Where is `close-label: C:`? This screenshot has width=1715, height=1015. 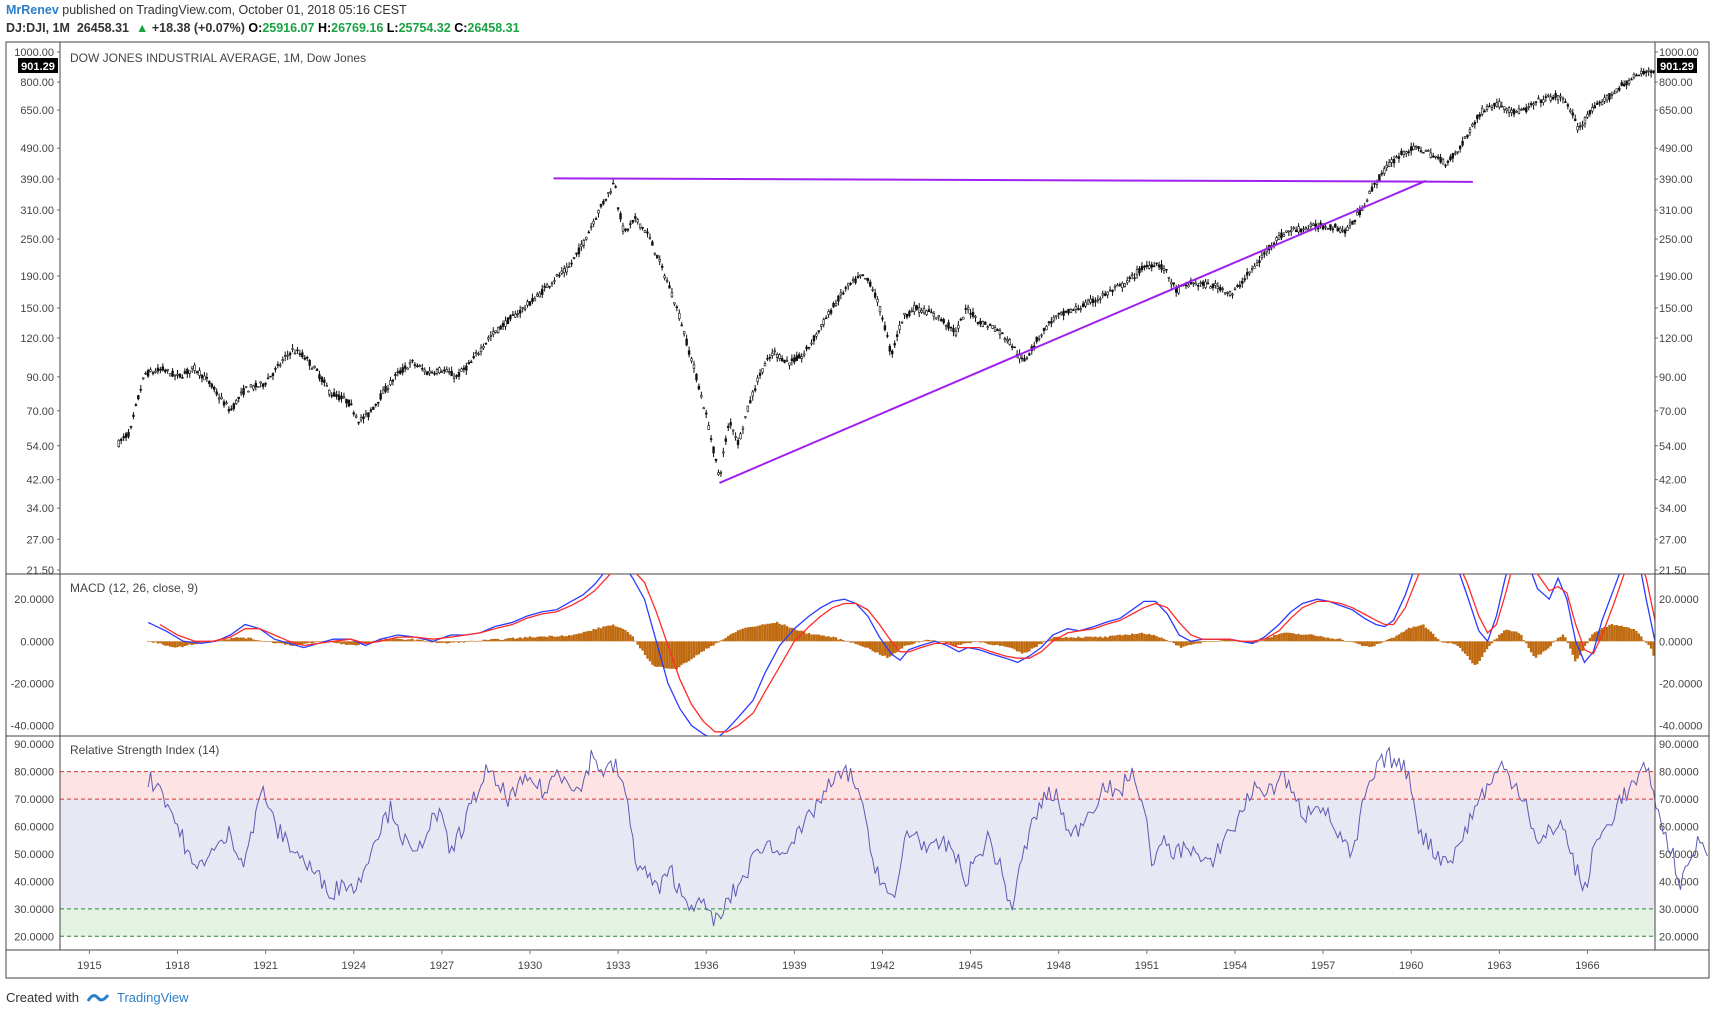
close-label: C: is located at coordinates (461, 28).